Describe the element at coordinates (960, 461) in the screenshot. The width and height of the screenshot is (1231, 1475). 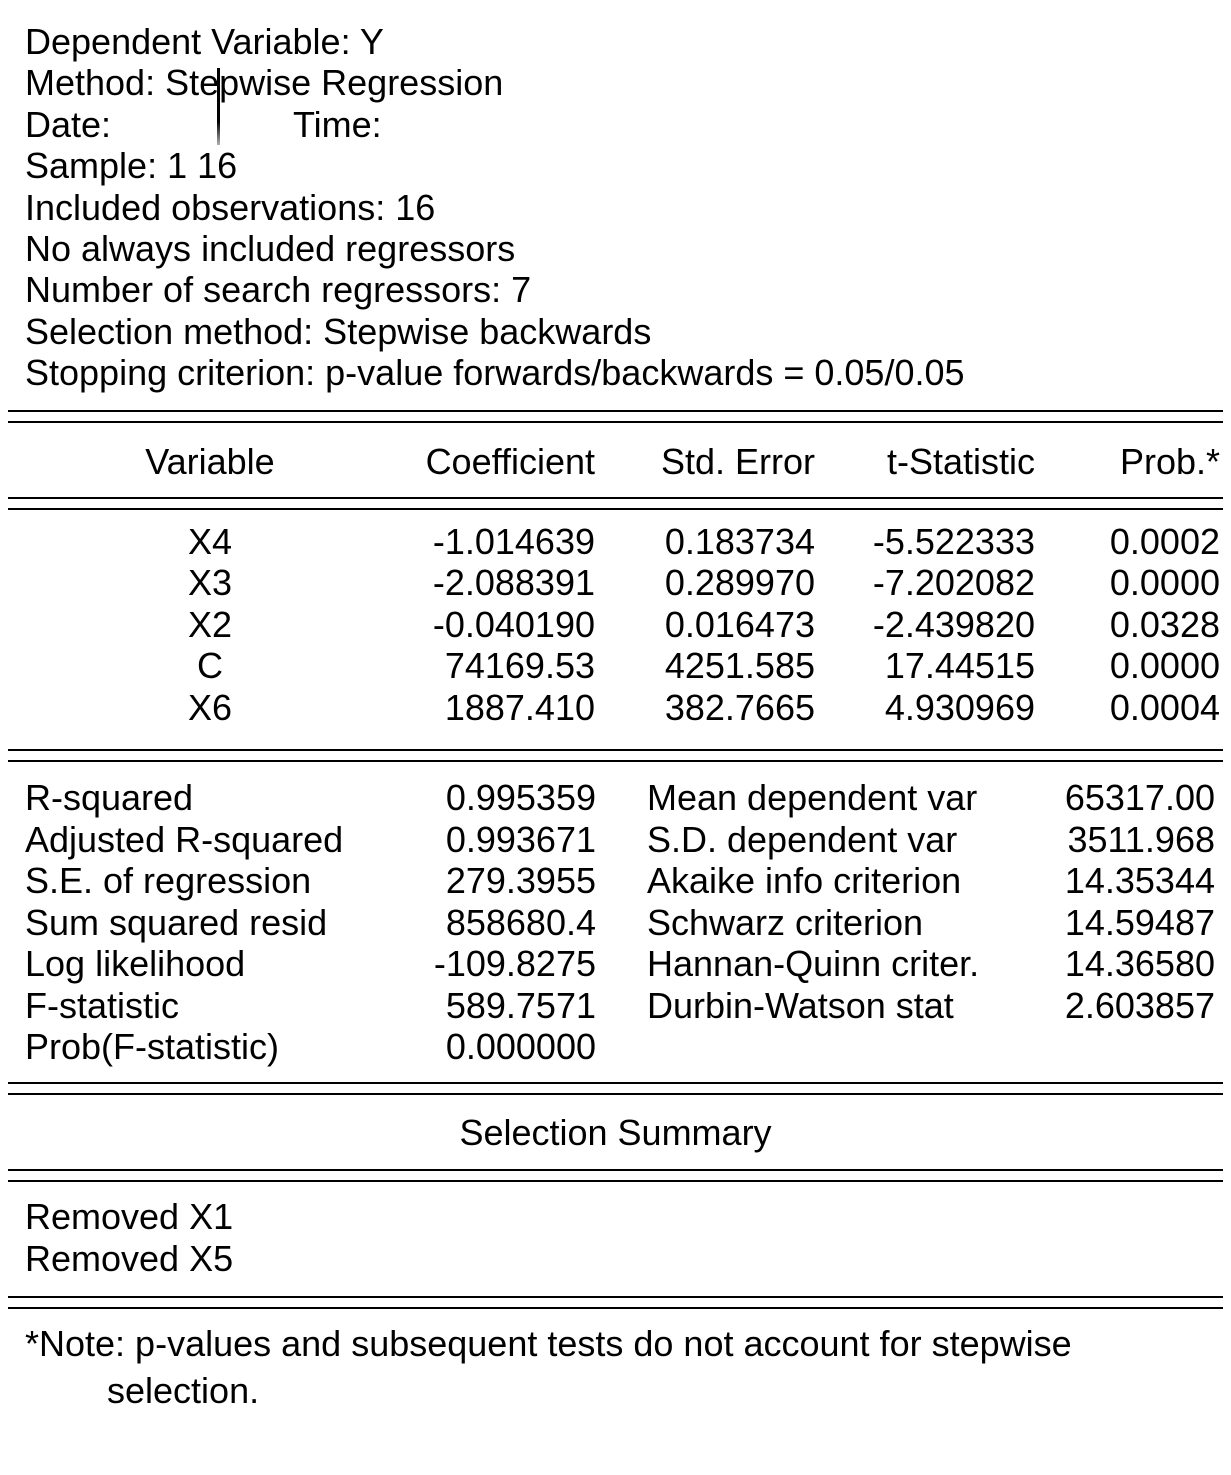
I see `column-header-t-statistic: t-Statistic` at that location.